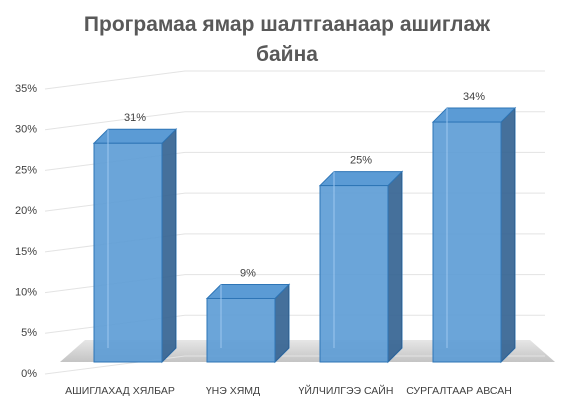  I want to click on y-tick-label: 5%, so click(29, 333).